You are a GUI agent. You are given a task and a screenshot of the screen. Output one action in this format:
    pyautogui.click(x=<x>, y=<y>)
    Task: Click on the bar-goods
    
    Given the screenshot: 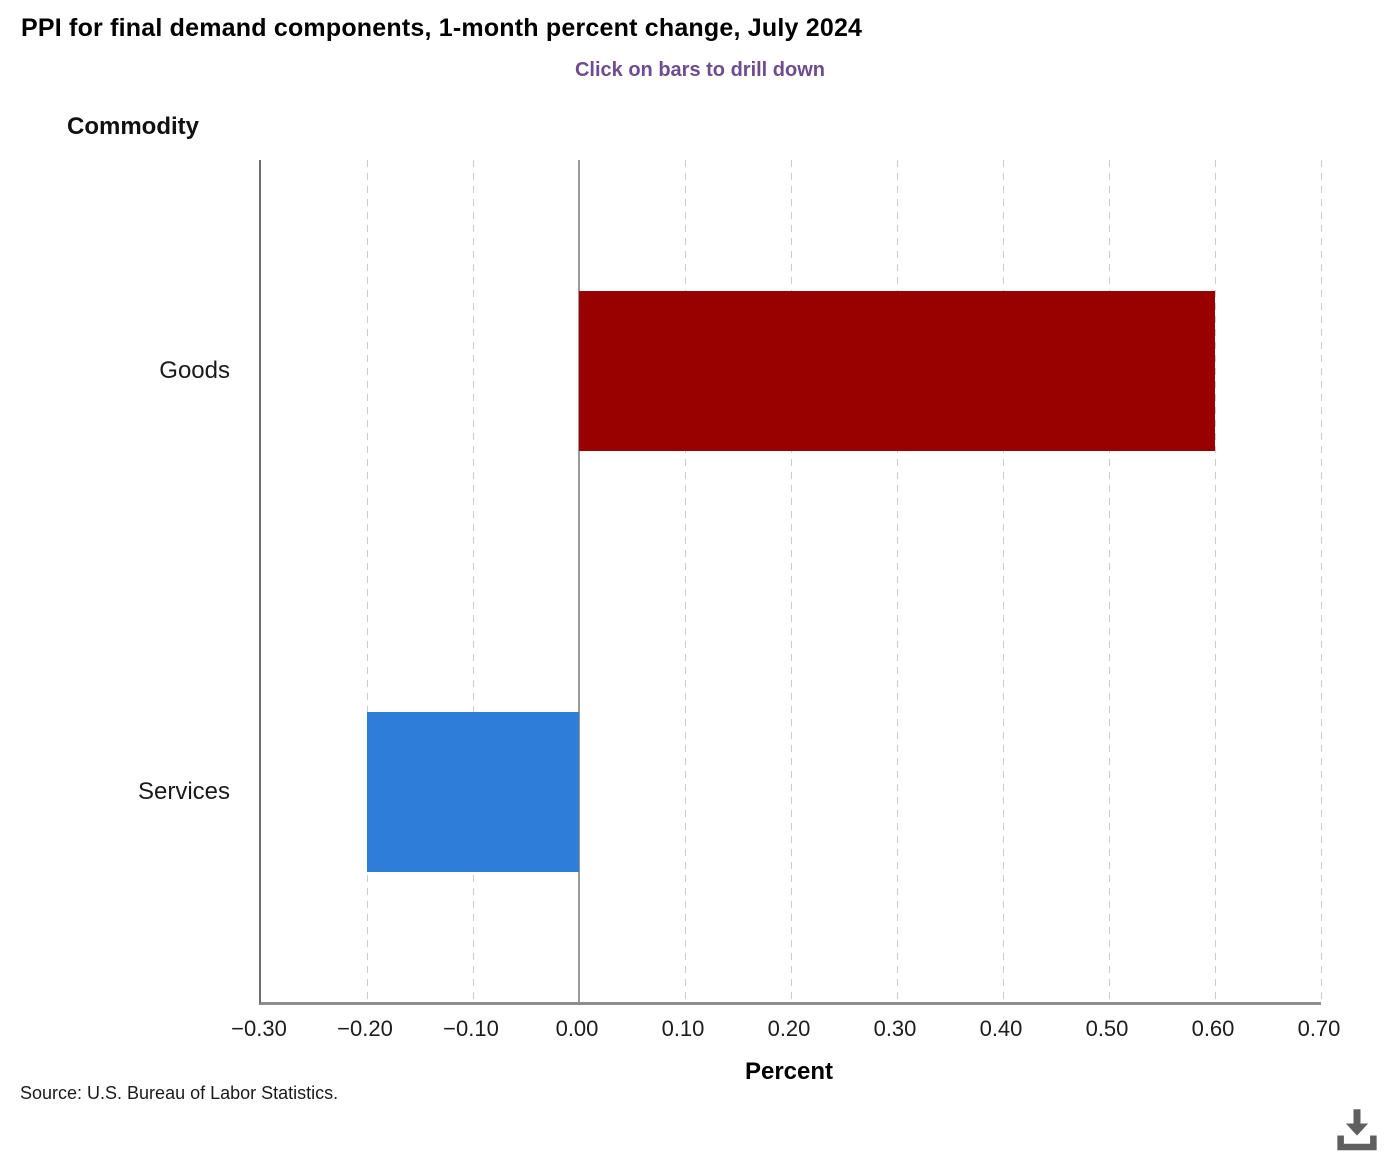 What is the action you would take?
    pyautogui.click(x=897, y=370)
    